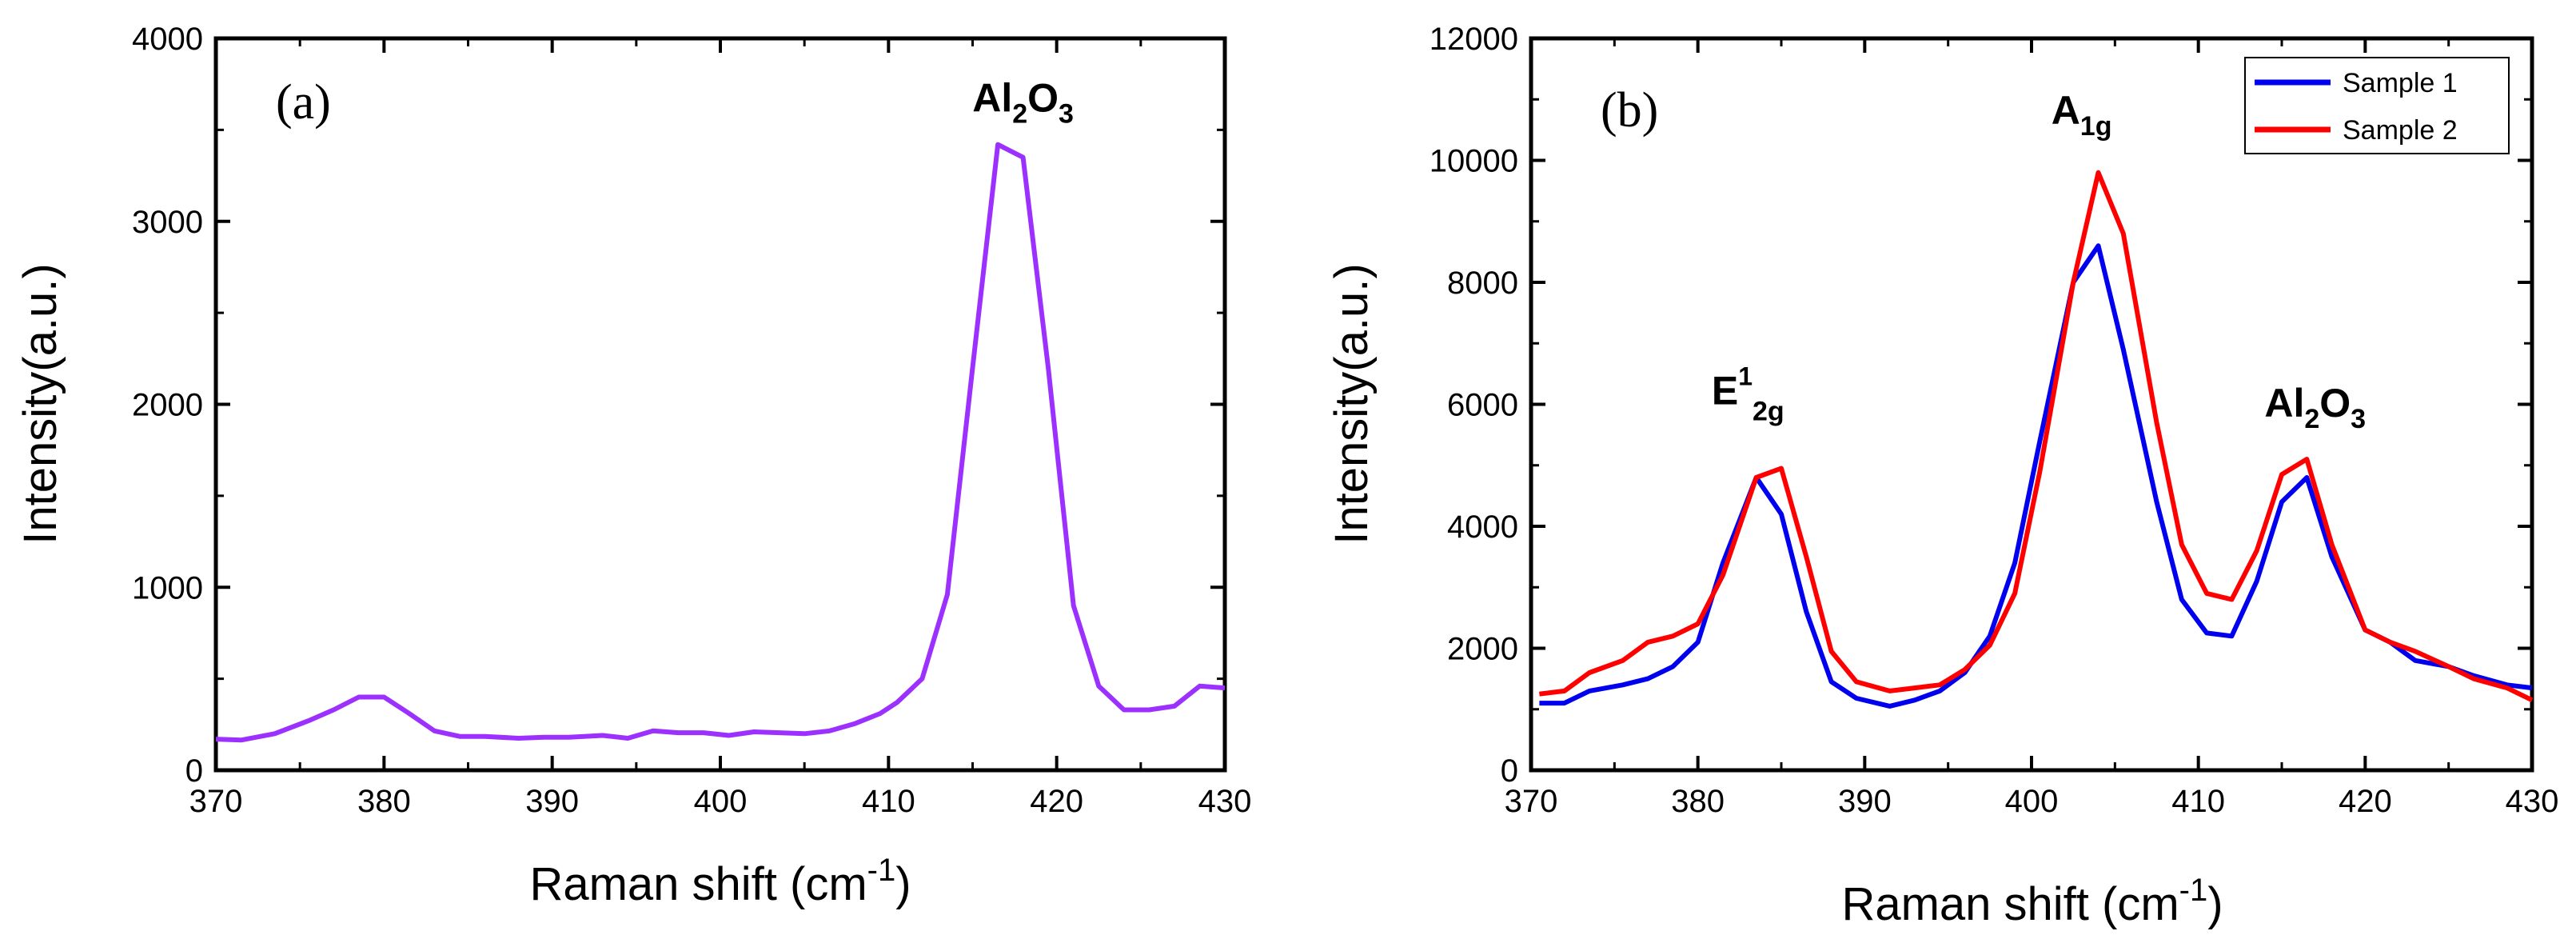 The width and height of the screenshot is (2576, 943). I want to click on y-axis-label-a: Intensity(a.u.), so click(40, 403).